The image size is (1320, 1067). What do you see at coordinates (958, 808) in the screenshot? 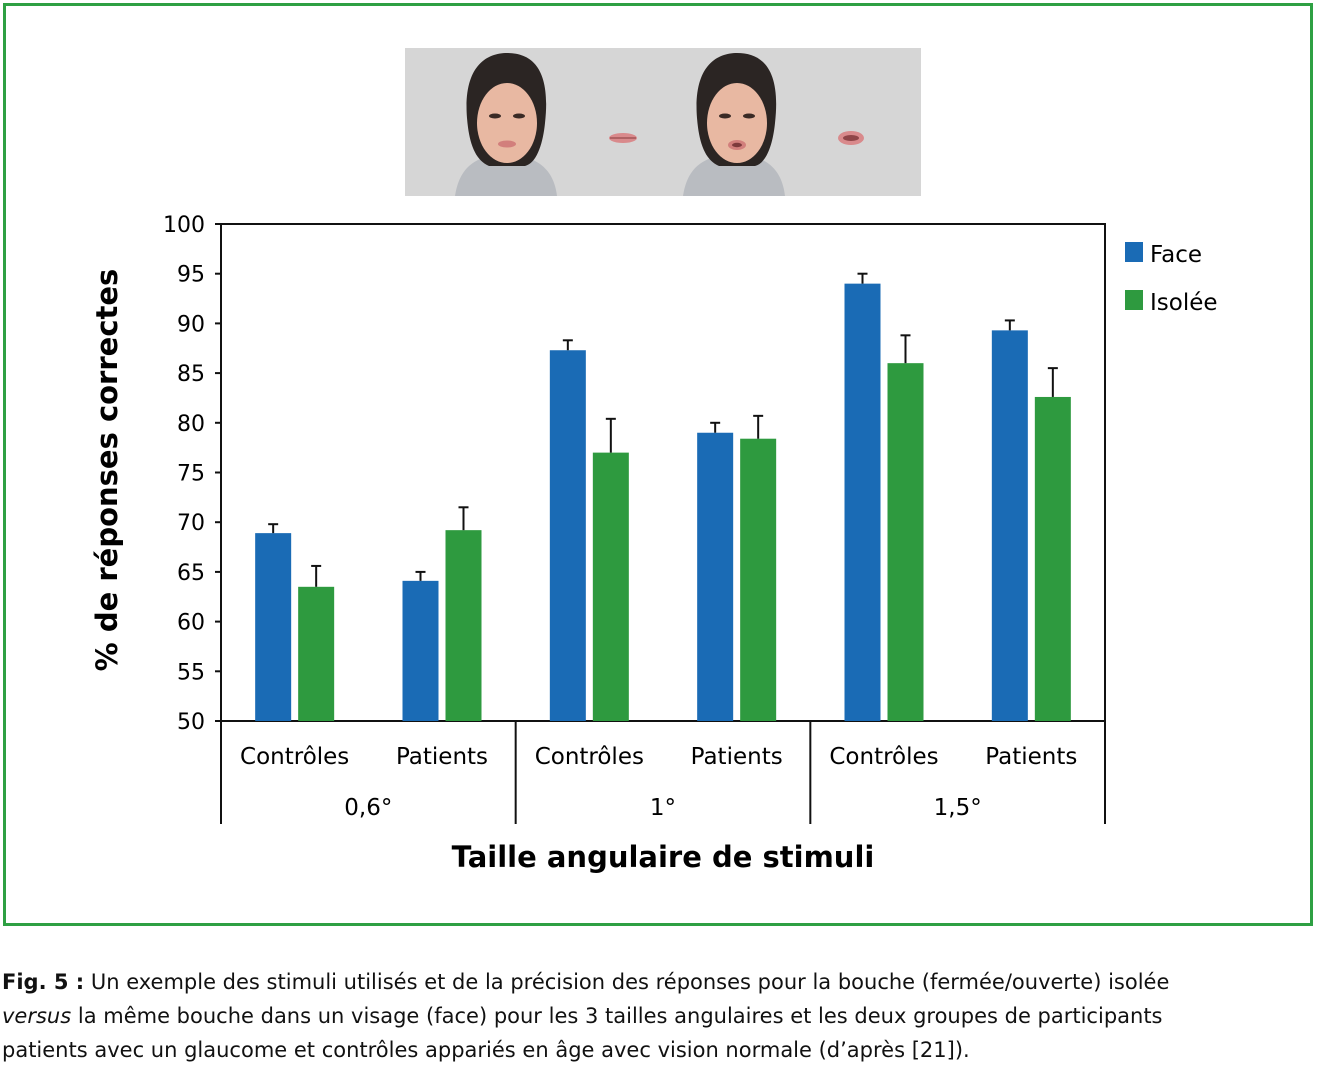
I see `group-label: 1,5°` at bounding box center [958, 808].